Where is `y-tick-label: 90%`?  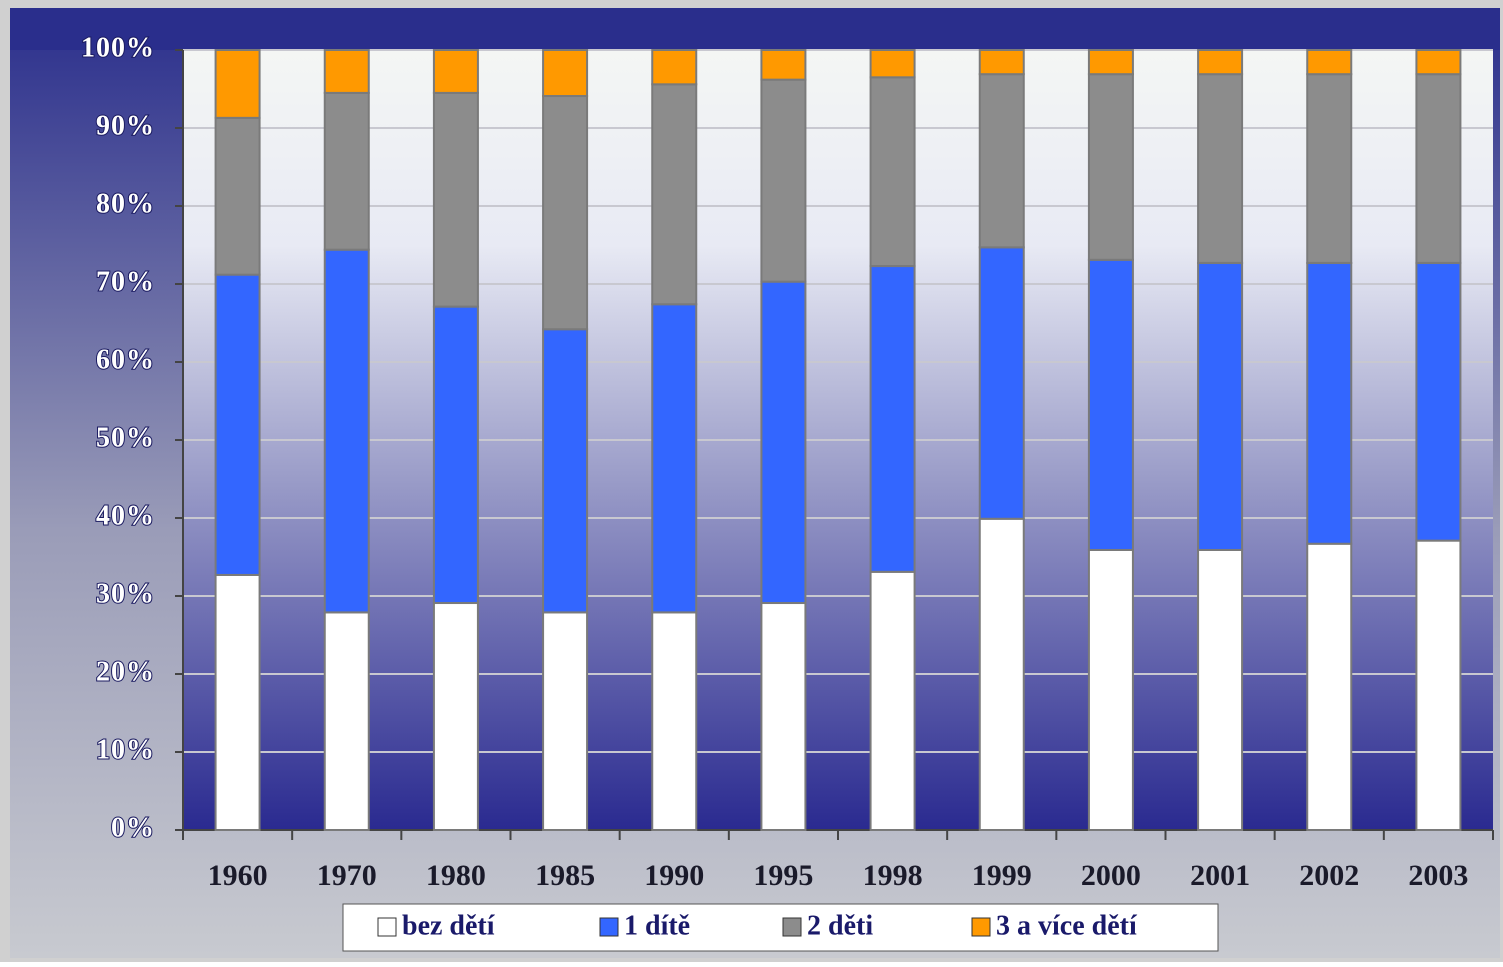 y-tick-label: 90% is located at coordinates (125, 125).